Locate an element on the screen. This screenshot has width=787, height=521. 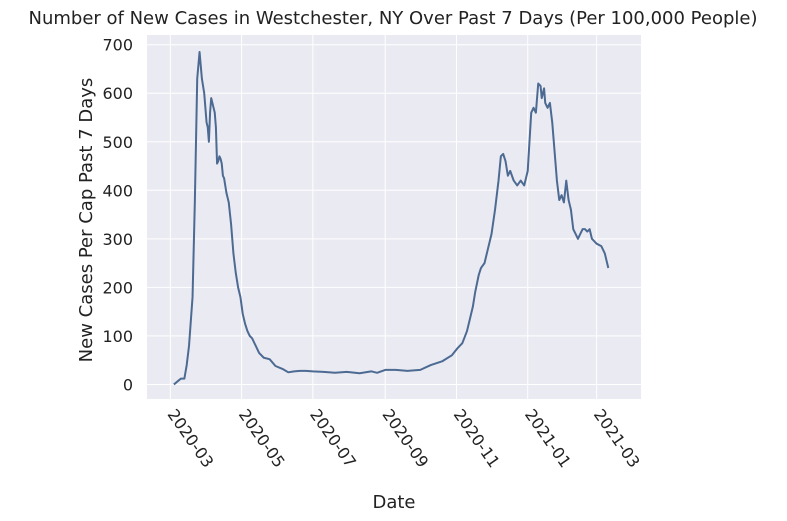
y-tick-label: 700 is located at coordinates (117, 45).